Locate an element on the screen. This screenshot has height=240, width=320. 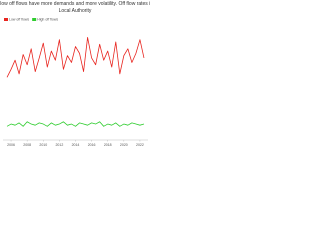
x-tick-label: 2016 is located at coordinates (92, 145).